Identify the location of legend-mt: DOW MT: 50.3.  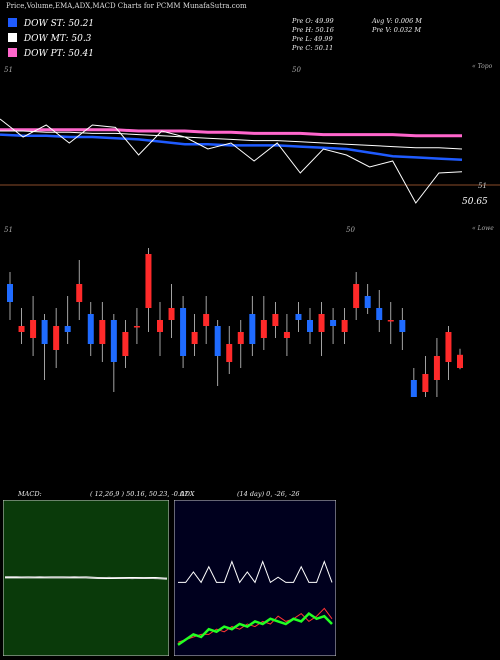
(49, 38).